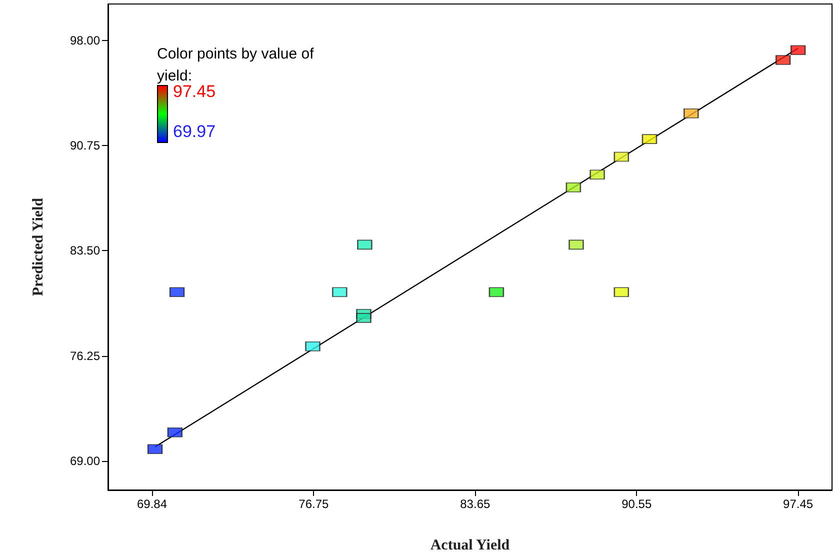 This screenshot has height=558, width=833. I want to click on x-tick-label: 69.84, so click(152, 504).